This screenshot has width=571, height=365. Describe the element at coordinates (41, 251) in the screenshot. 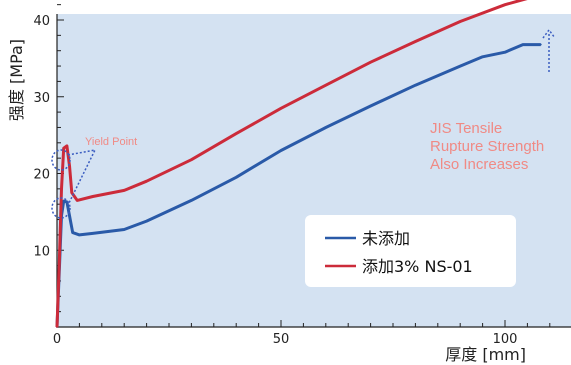

I see `y-tick-label: 10` at that location.